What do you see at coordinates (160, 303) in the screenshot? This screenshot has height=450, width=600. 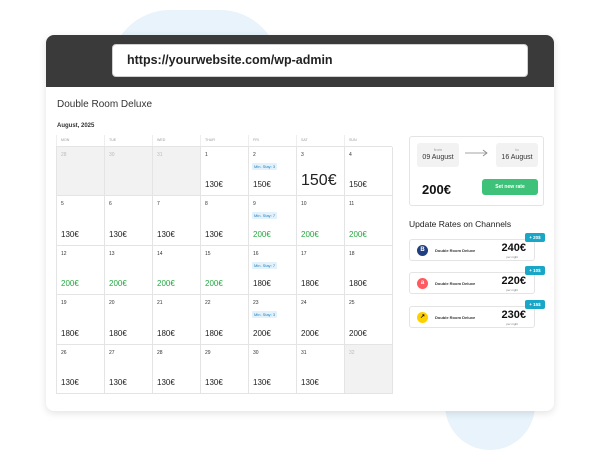 I see `day-number: 21` at bounding box center [160, 303].